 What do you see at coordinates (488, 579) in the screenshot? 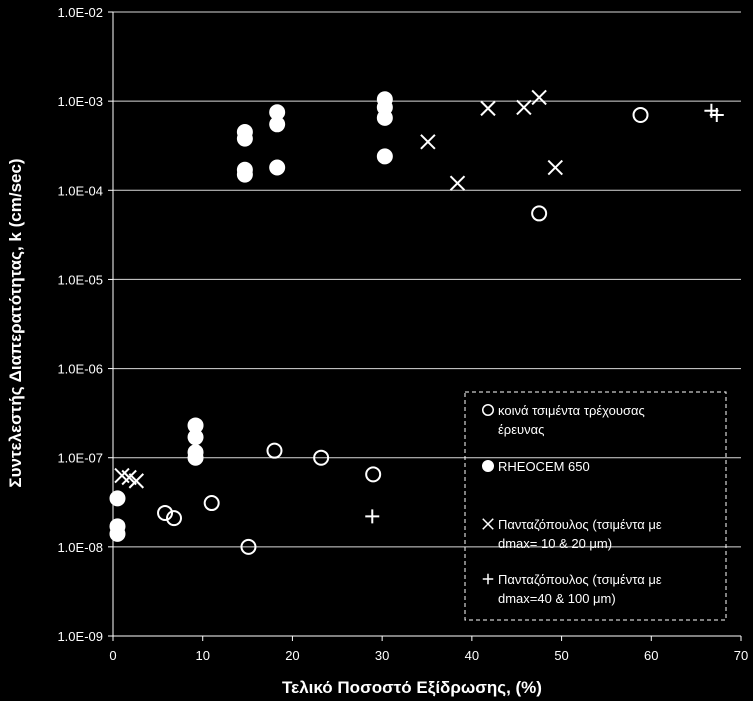
I see `legend-marker-plus` at bounding box center [488, 579].